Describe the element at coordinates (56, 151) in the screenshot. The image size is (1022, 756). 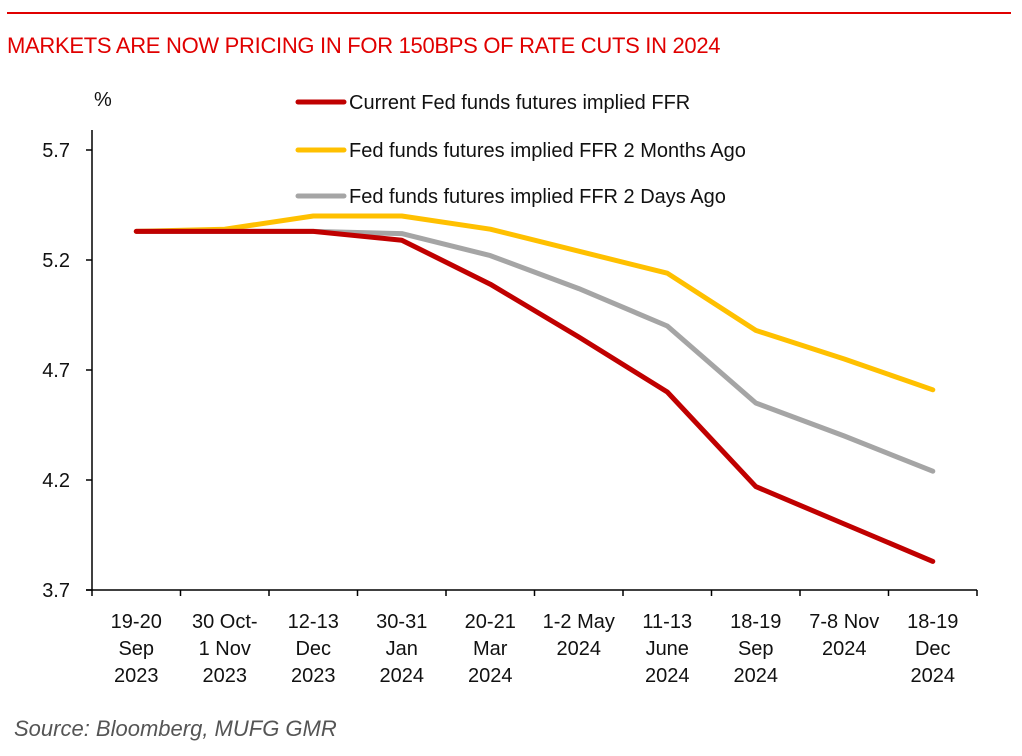
I see `y-tick-label: 5.7` at that location.